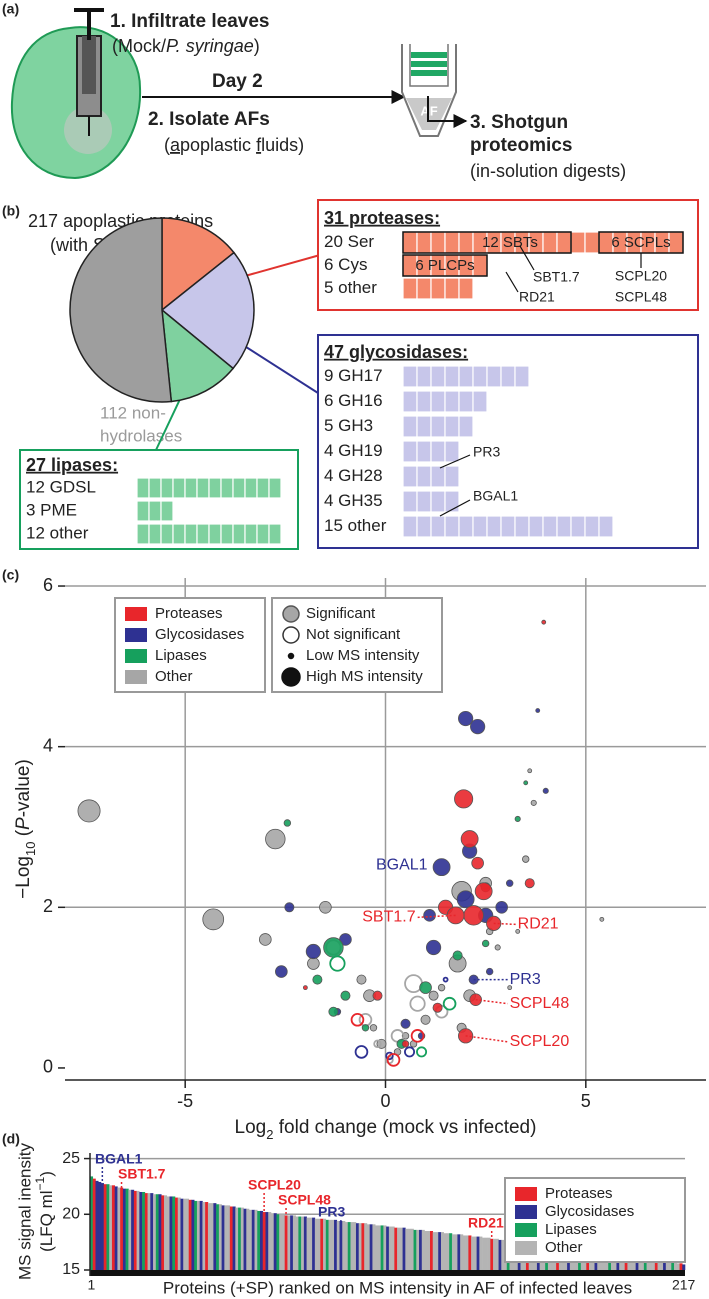 The width and height of the screenshot is (709, 1299). Describe the element at coordinates (527, 258) in the screenshot. I see `leader` at that location.